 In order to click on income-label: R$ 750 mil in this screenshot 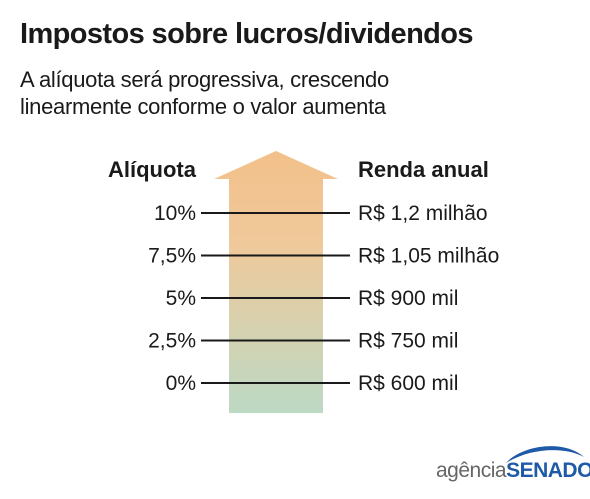, I will do `click(408, 341)`.